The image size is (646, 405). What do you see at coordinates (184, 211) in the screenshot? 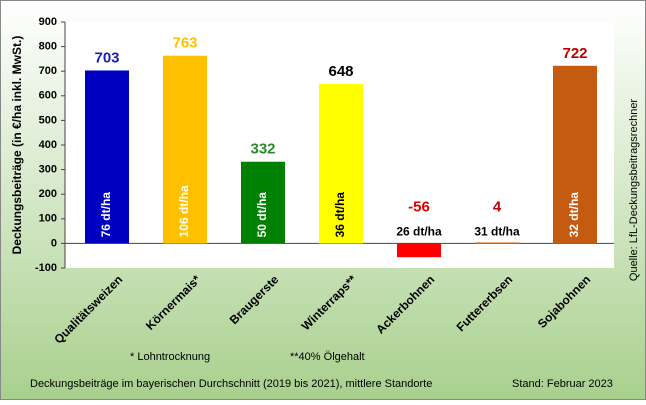
I see `bar-label: 106 dt/ha` at bounding box center [184, 211].